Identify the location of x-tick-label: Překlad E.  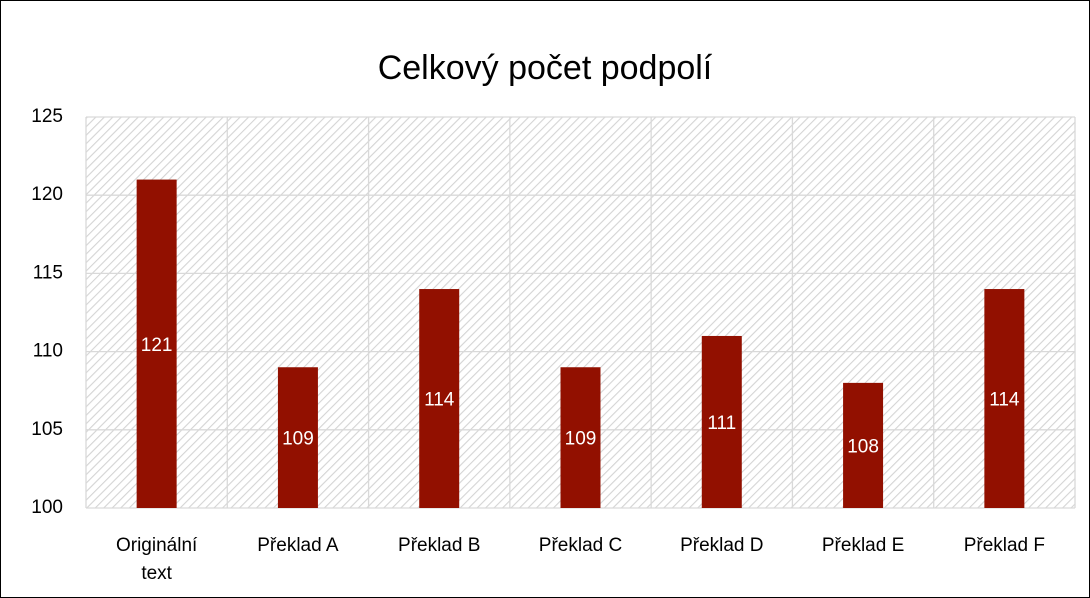
(863, 545).